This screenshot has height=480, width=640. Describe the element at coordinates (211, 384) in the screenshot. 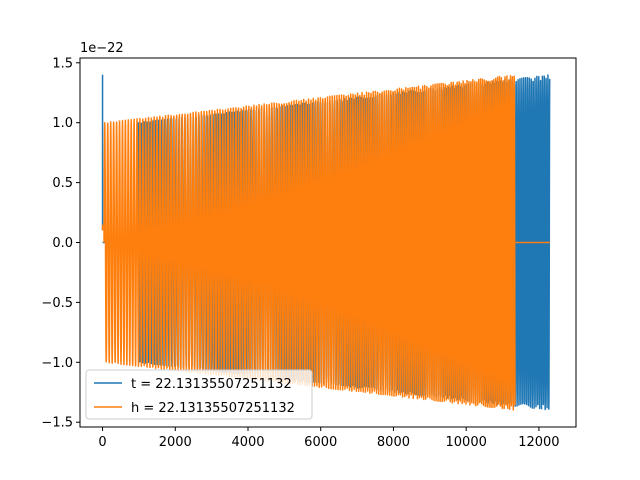

I see `legend-label-t: t = 22.13135507251132` at that location.